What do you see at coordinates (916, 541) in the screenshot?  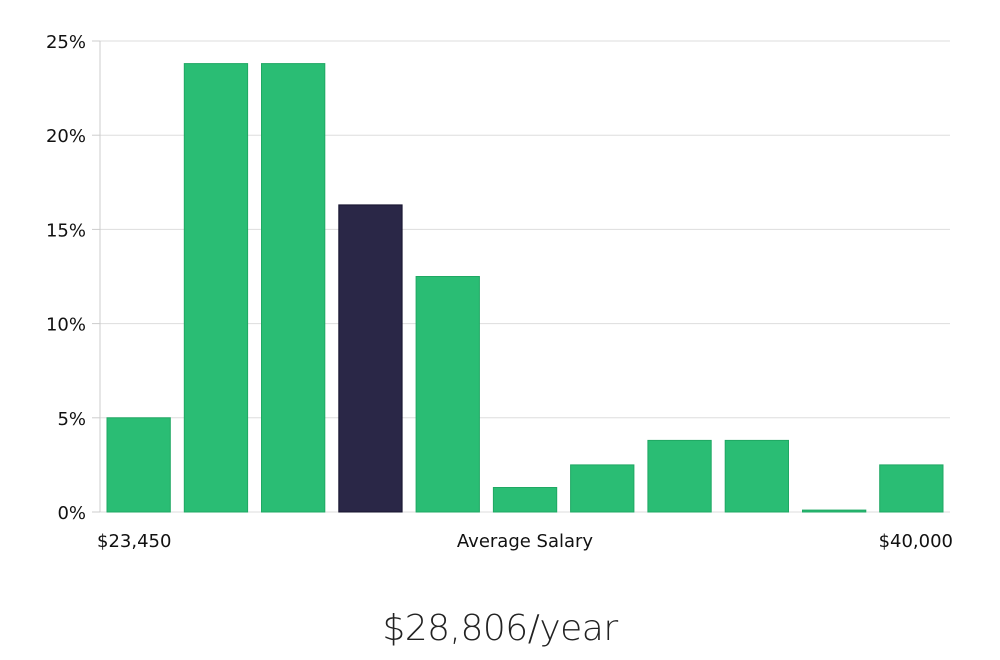 I see `x-max-label: $40,000` at bounding box center [916, 541].